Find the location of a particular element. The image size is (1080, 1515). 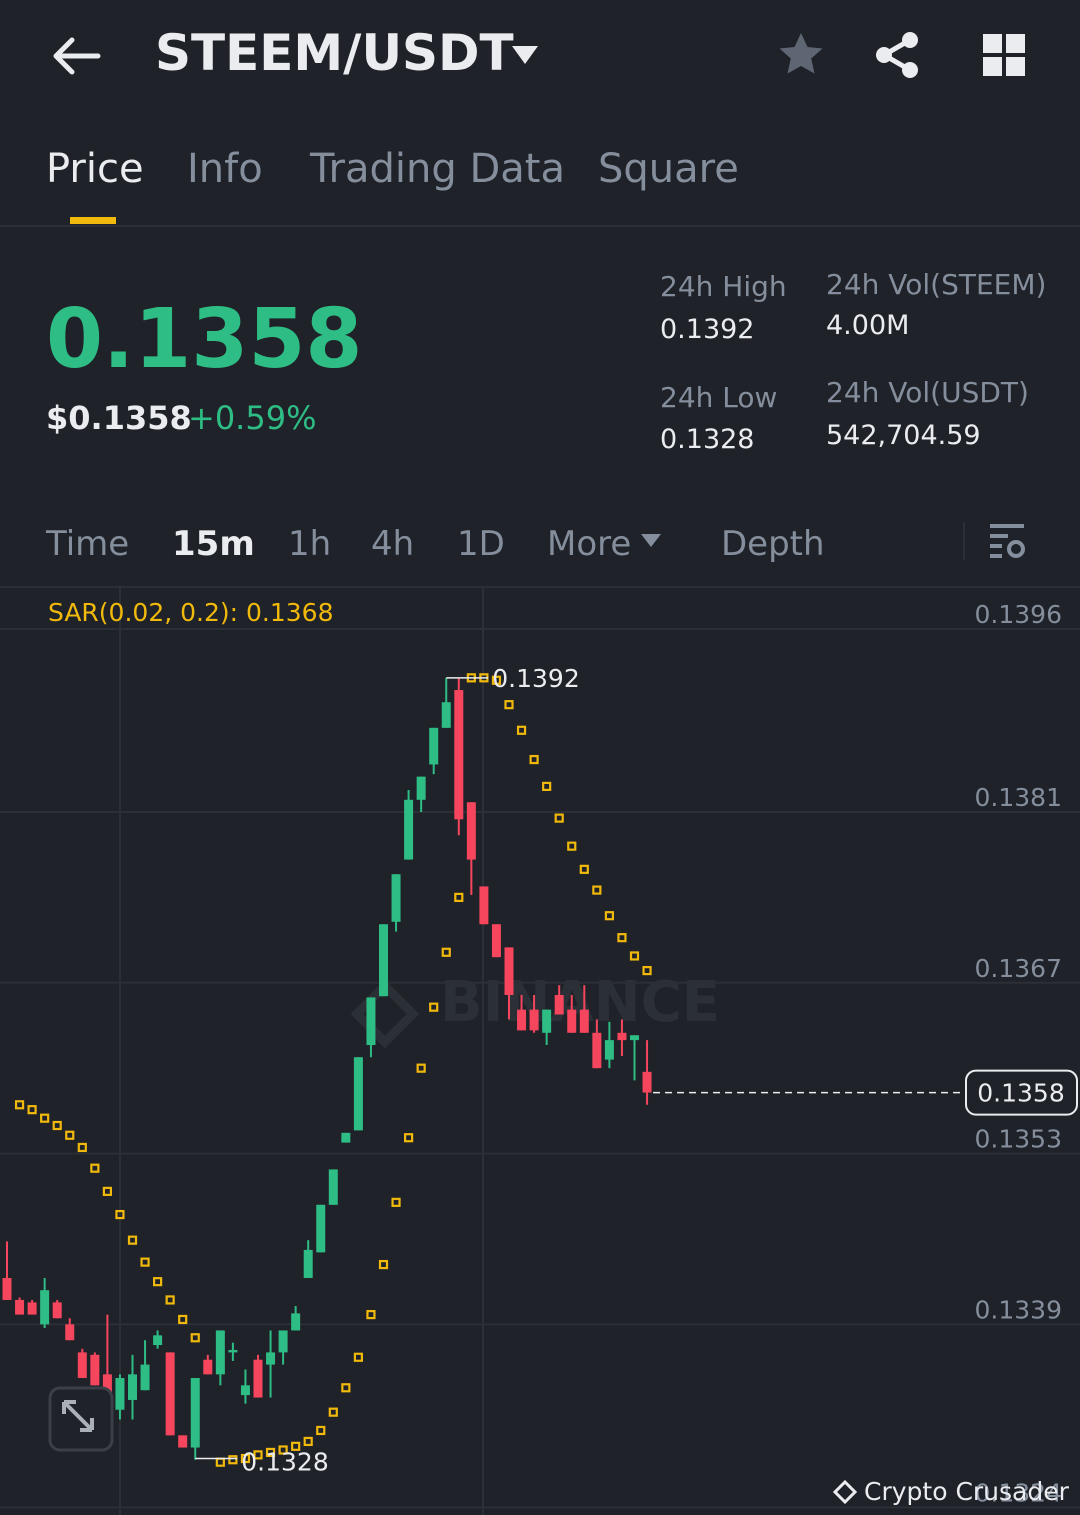

interval: 1h is located at coordinates (310, 544).